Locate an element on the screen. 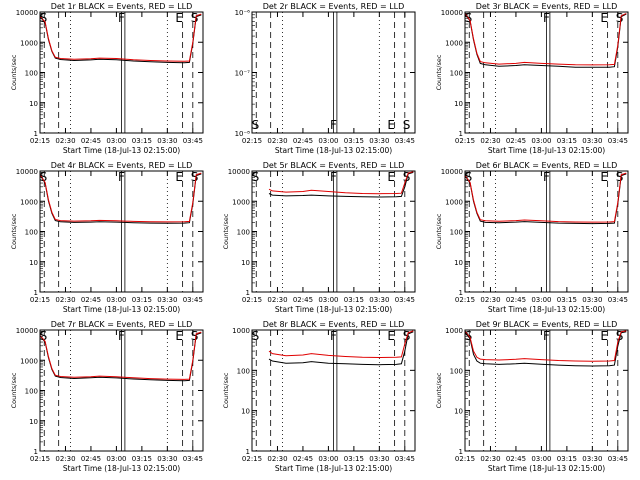 Image resolution: width=640 pixels, height=480 pixels. panel-title: Det 1r BLACK = Events, RED = LLD is located at coordinates (122, 6).